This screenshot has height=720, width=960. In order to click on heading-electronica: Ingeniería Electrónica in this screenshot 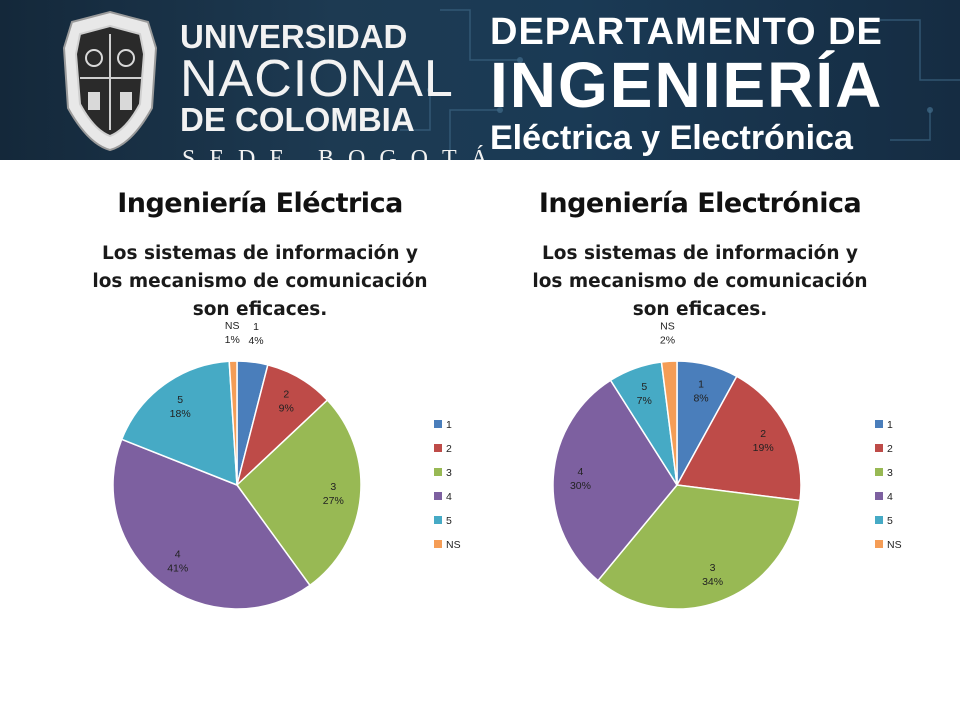, I will do `click(700, 203)`.